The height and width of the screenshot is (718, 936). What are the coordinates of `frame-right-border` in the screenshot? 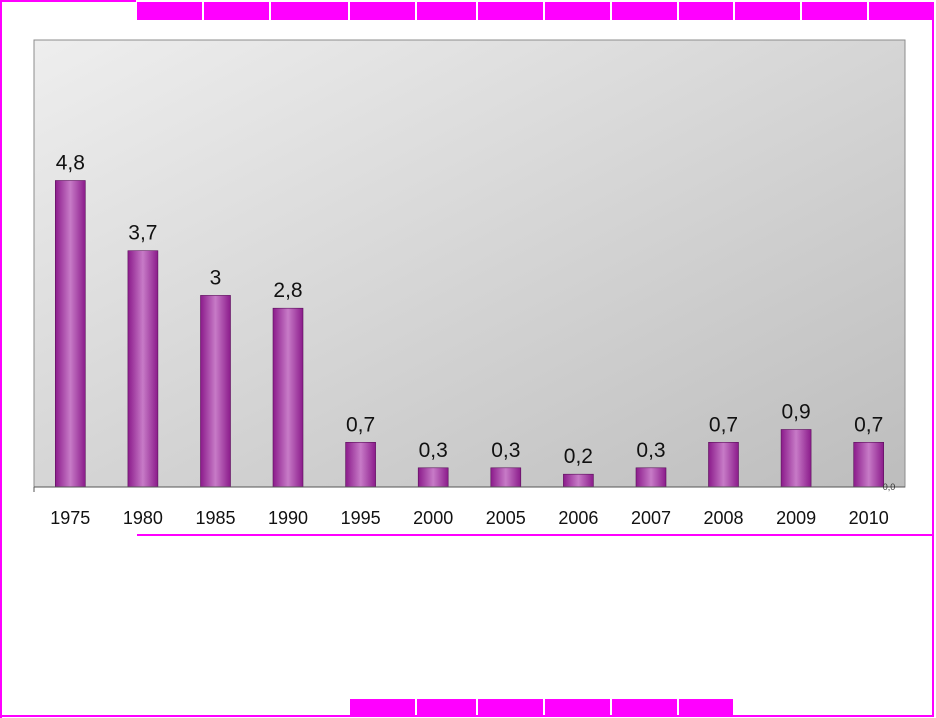 It's located at (933, 368).